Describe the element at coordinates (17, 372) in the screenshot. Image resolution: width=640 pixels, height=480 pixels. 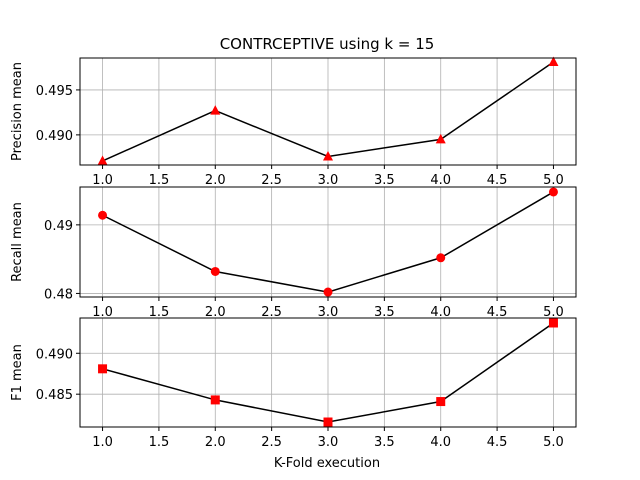
I see `f1-y-axis-label: F1 mean` at that location.